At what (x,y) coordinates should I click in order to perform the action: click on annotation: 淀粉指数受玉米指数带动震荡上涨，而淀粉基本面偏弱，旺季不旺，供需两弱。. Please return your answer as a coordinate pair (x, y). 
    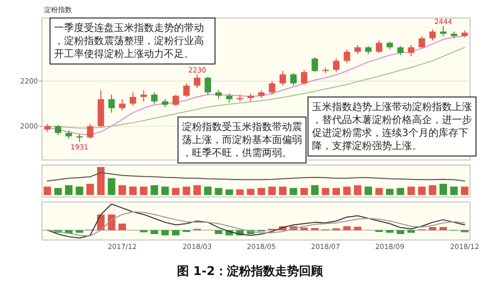
    Looking at the image, I should click on (242, 140).